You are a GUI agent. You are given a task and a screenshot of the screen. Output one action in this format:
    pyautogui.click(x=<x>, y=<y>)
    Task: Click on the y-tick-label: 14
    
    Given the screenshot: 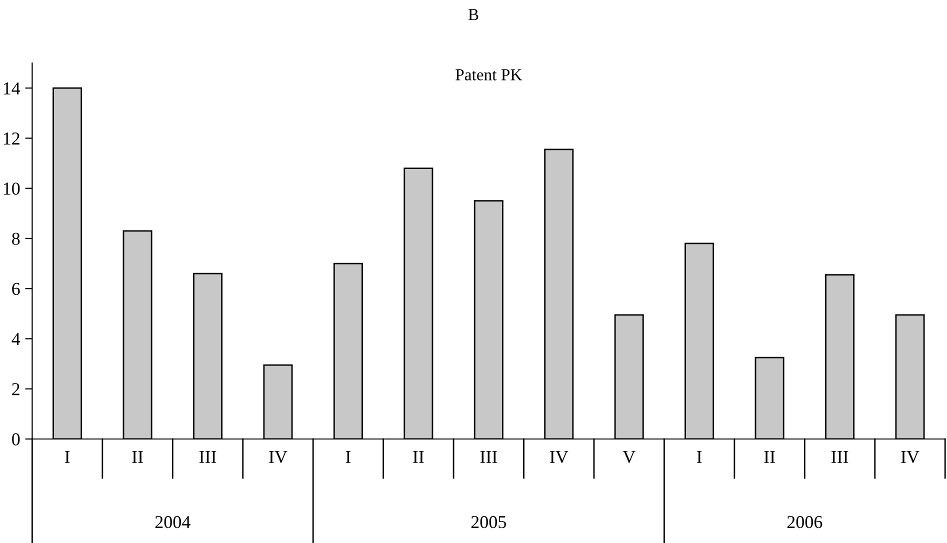 What is the action you would take?
    pyautogui.click(x=12, y=88)
    